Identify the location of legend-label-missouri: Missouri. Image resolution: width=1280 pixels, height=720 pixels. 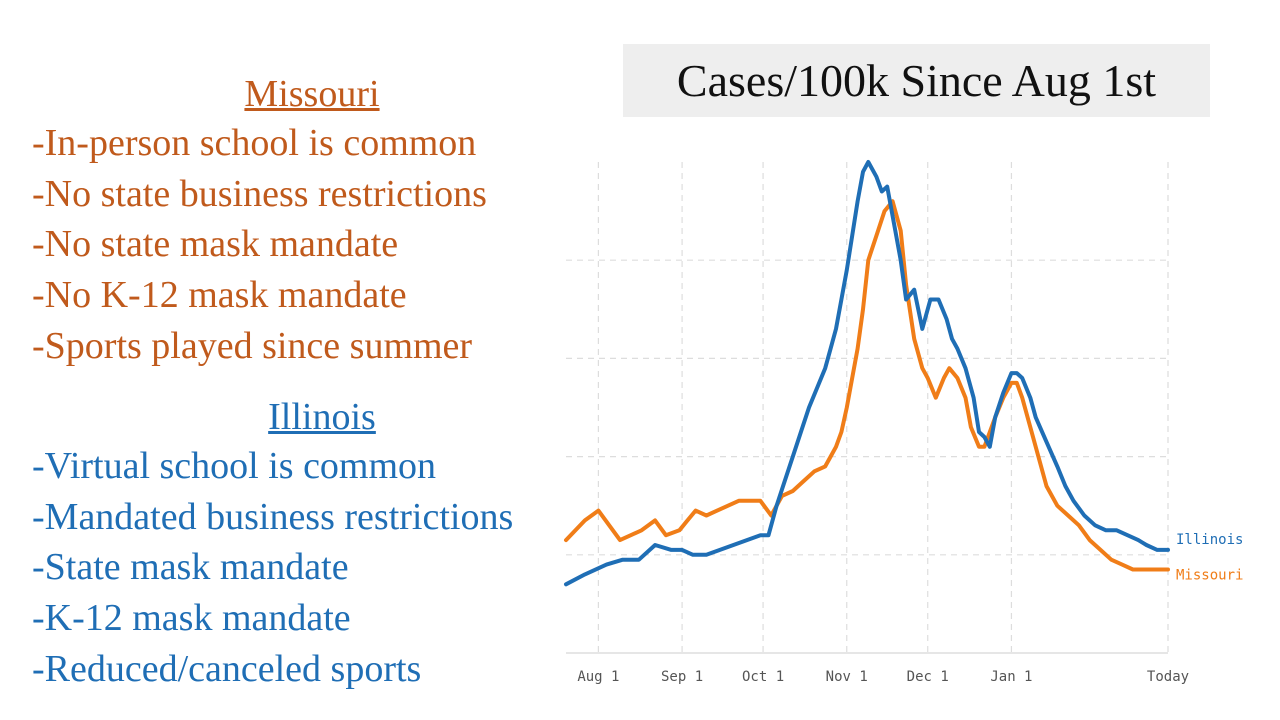
(1209, 576).